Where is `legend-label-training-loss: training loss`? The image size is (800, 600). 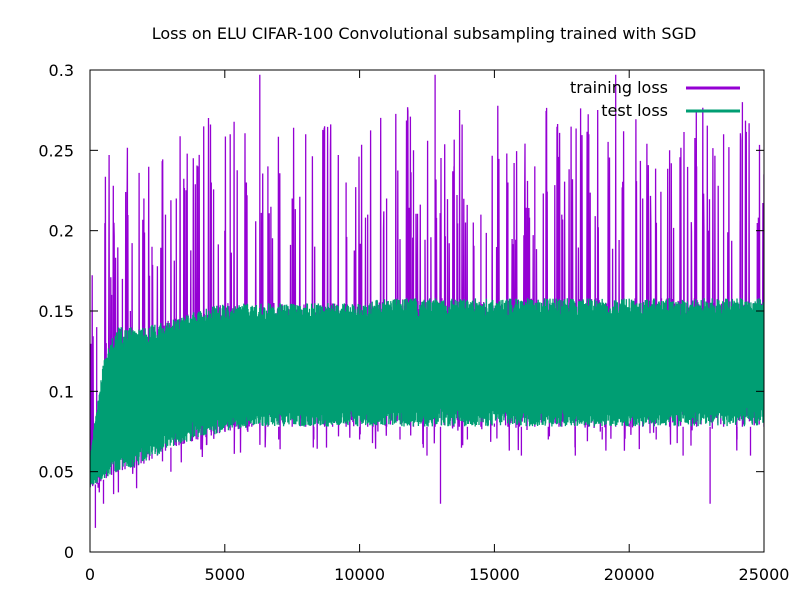
legend-label-training-loss: training loss is located at coordinates (619, 87).